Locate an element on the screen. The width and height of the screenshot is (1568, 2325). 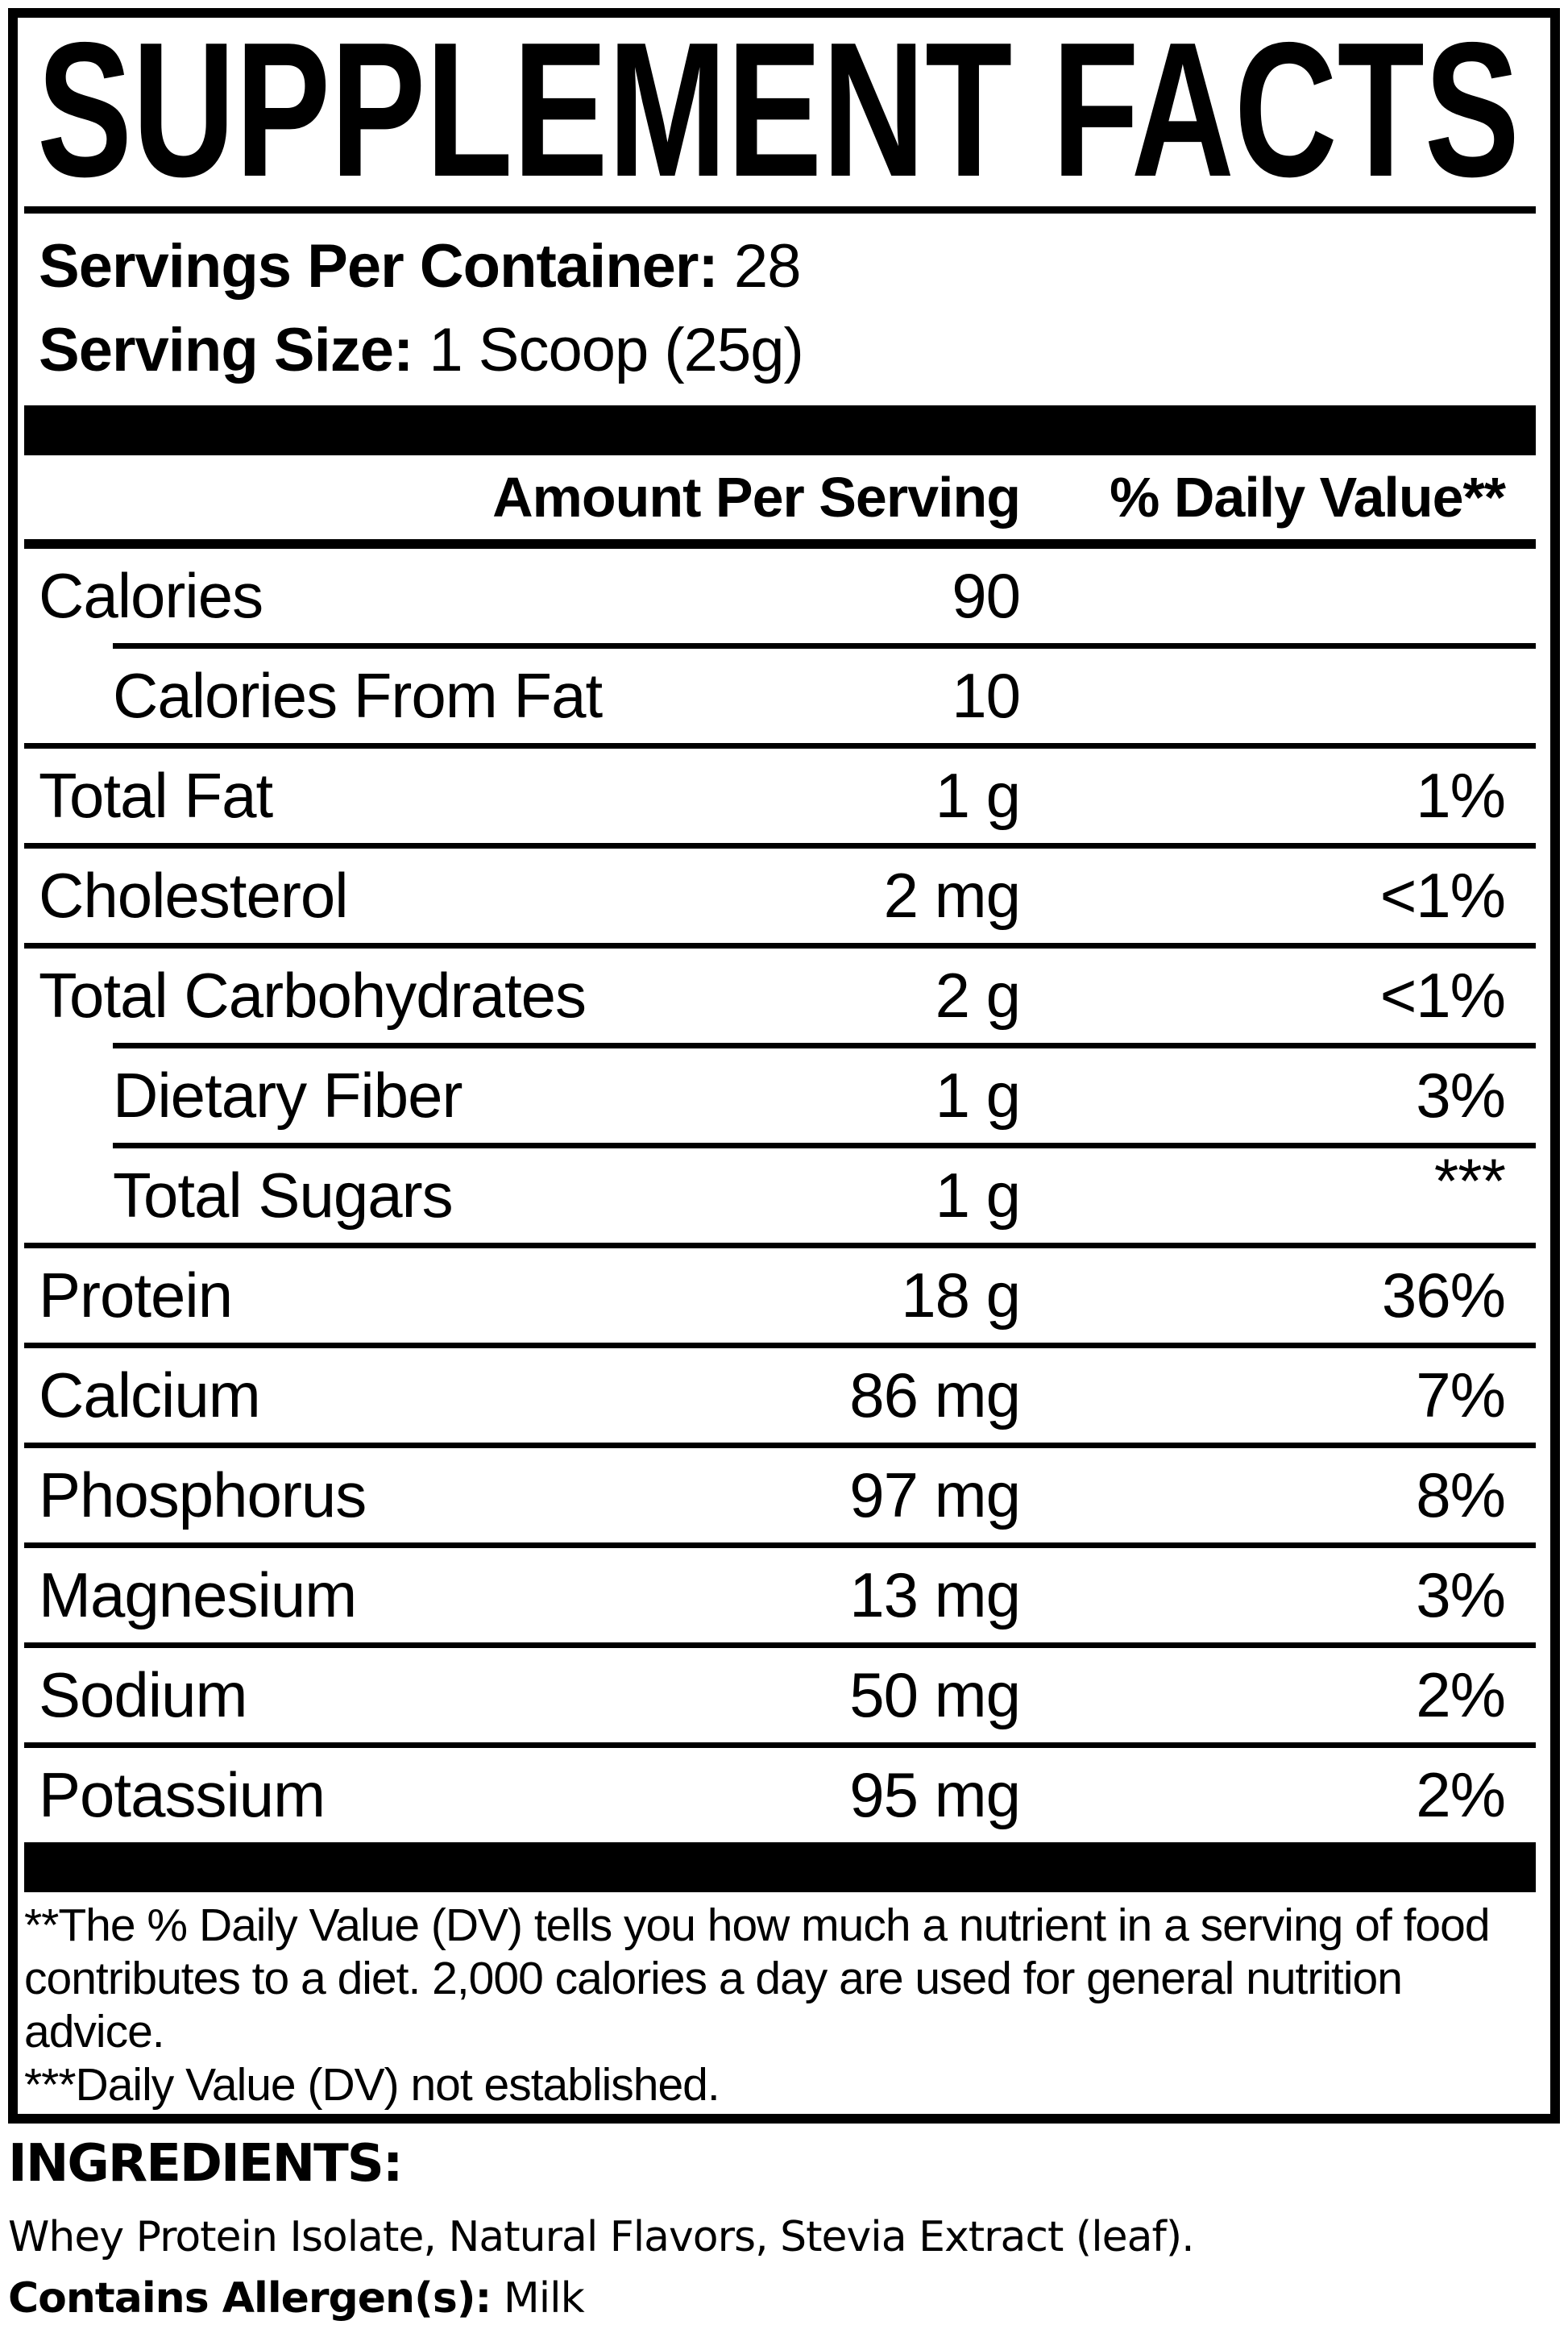
nutrient-amount: 2 mg is located at coordinates (952, 895).